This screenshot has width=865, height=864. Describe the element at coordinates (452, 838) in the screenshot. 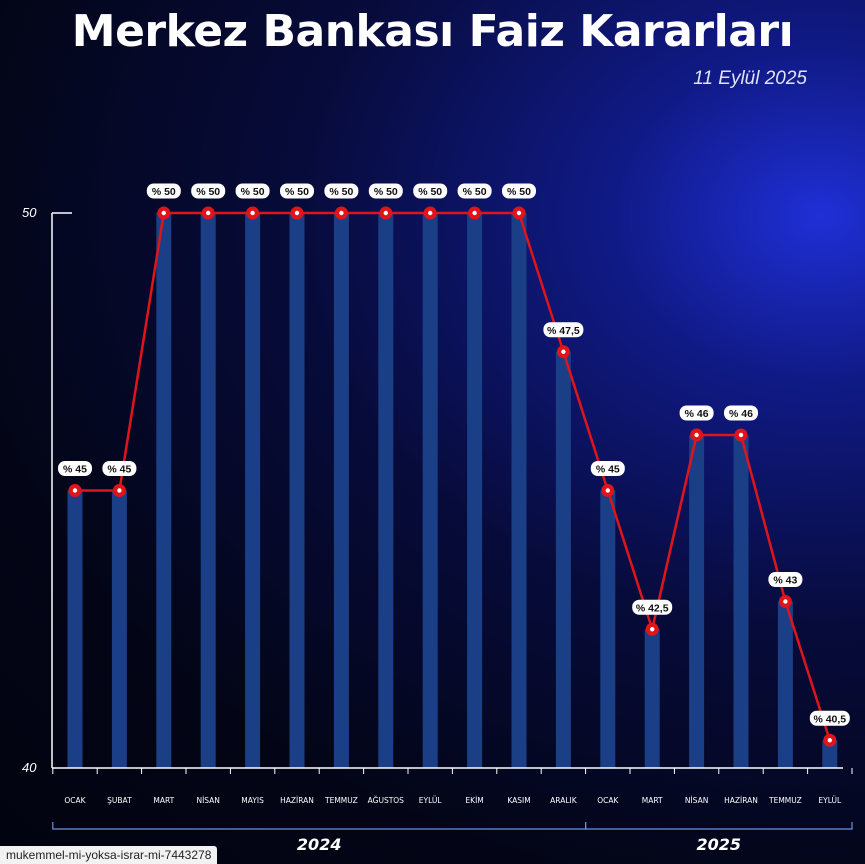

I see `groups-layer: 2024 2025` at that location.